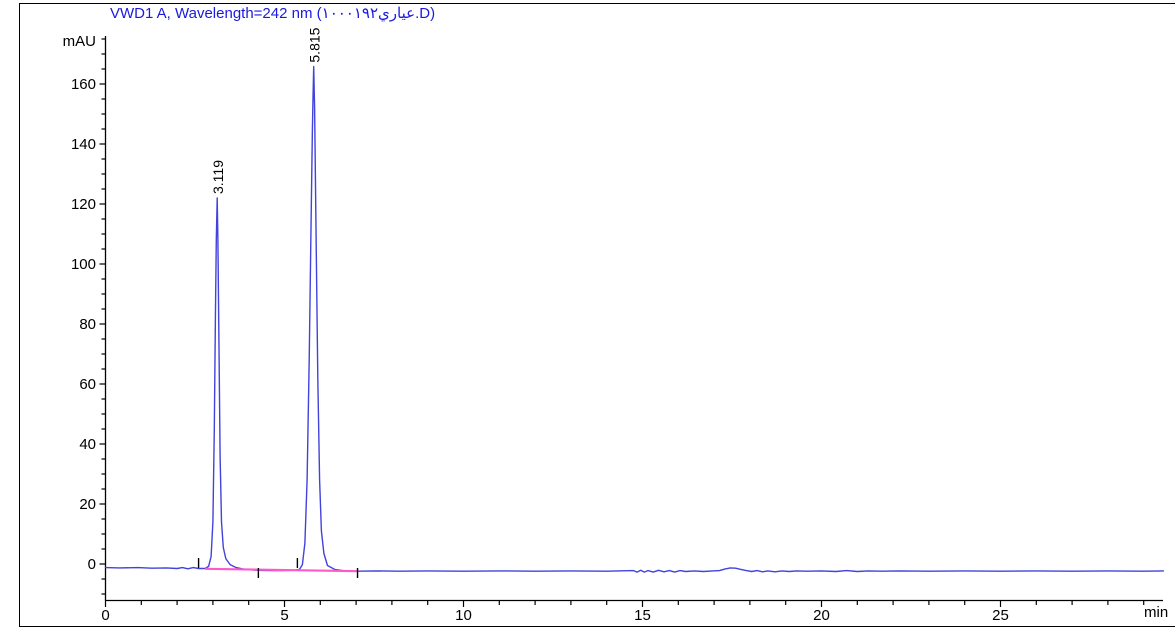 The height and width of the screenshot is (637, 1175). Describe the element at coordinates (315, 44) in the screenshot. I see `peak-retention-label: 5.815` at that location.